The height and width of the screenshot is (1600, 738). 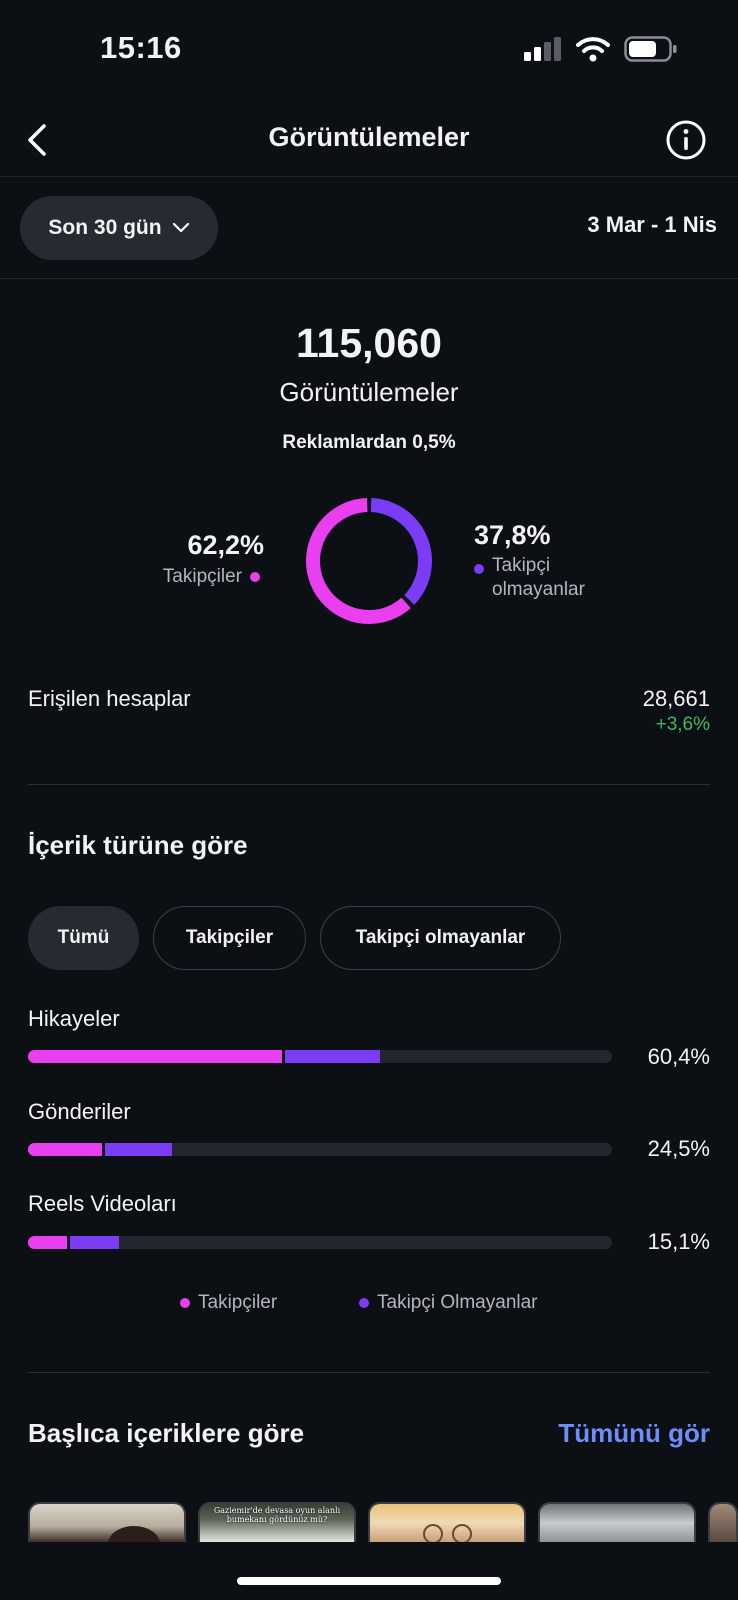 I want to click on chevron-down-icon, so click(x=180, y=227).